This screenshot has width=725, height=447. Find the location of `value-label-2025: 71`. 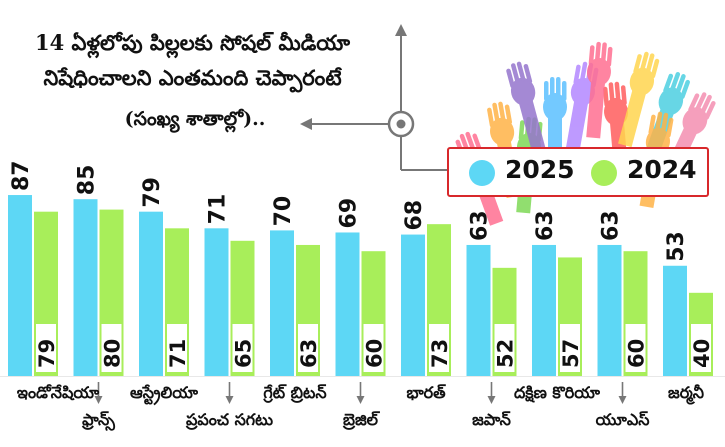

value-label-2025: 71 is located at coordinates (218, 209).